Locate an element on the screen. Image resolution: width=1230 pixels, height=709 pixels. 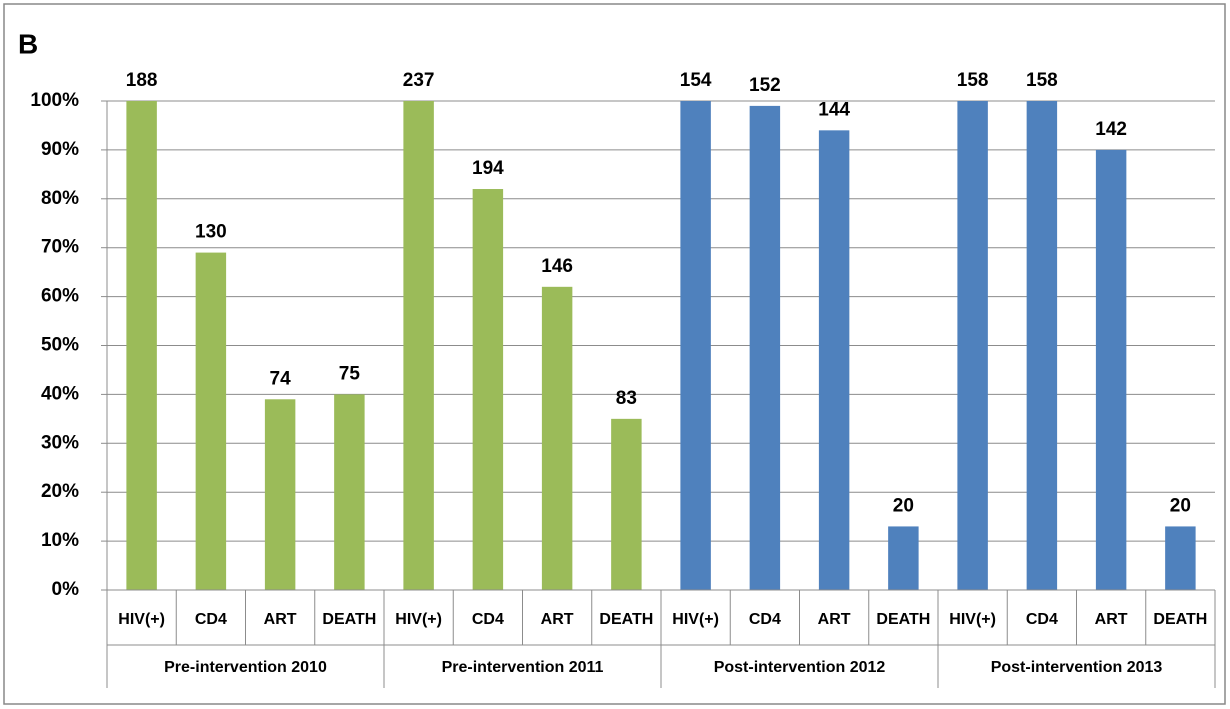
data-label: 154 is located at coordinates (696, 80).